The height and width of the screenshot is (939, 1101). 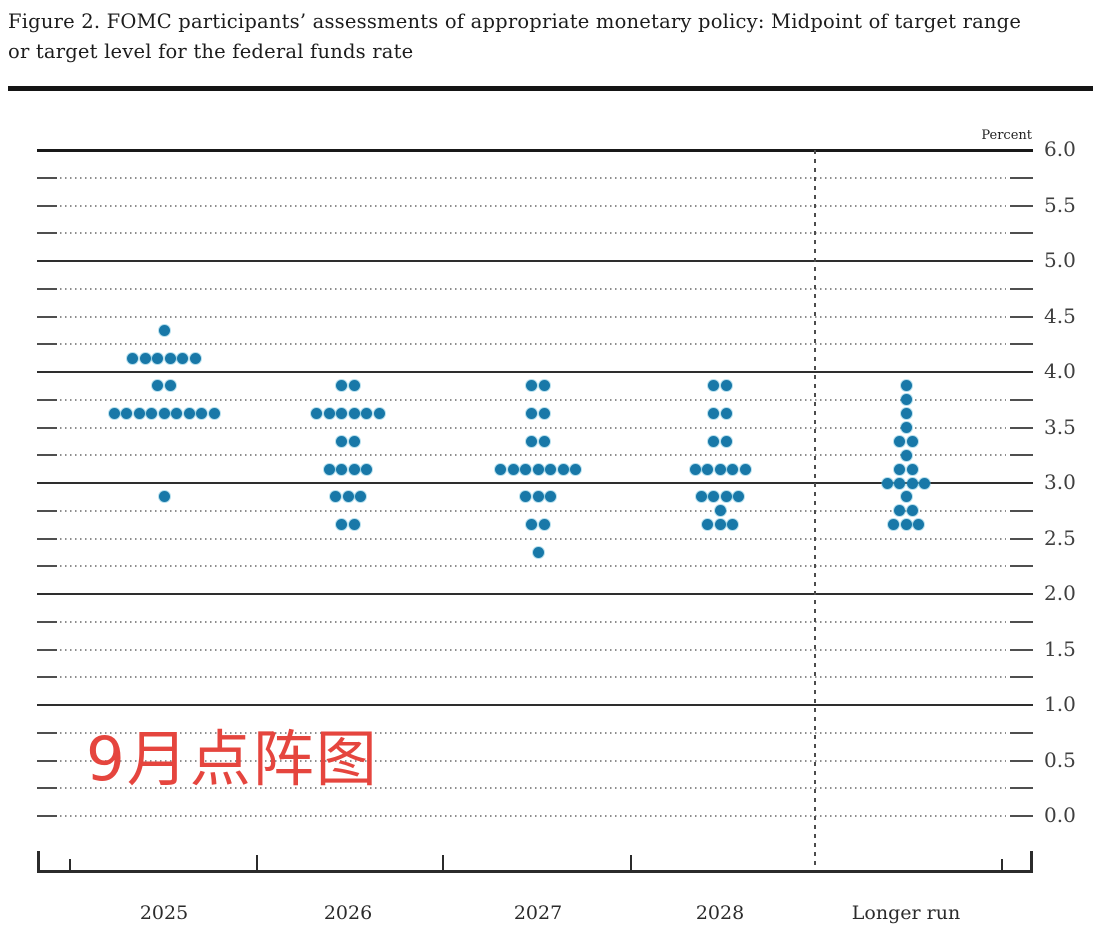 I want to click on right-tick-4.5, so click(x=1021, y=316).